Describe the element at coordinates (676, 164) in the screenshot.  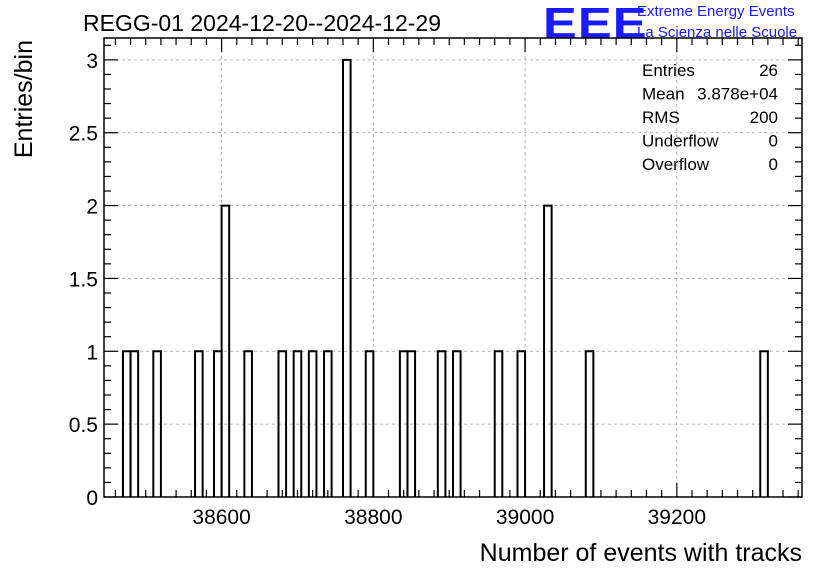
I see `stats-label: Overflow` at that location.